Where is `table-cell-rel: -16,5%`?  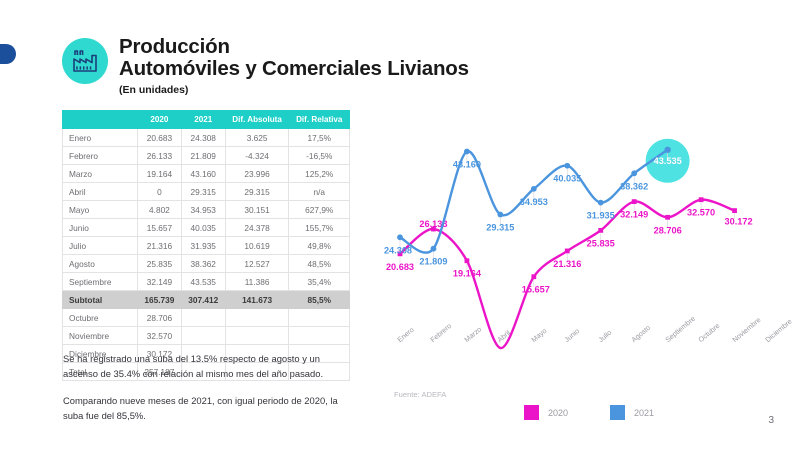 table-cell-rel: -16,5% is located at coordinates (319, 155).